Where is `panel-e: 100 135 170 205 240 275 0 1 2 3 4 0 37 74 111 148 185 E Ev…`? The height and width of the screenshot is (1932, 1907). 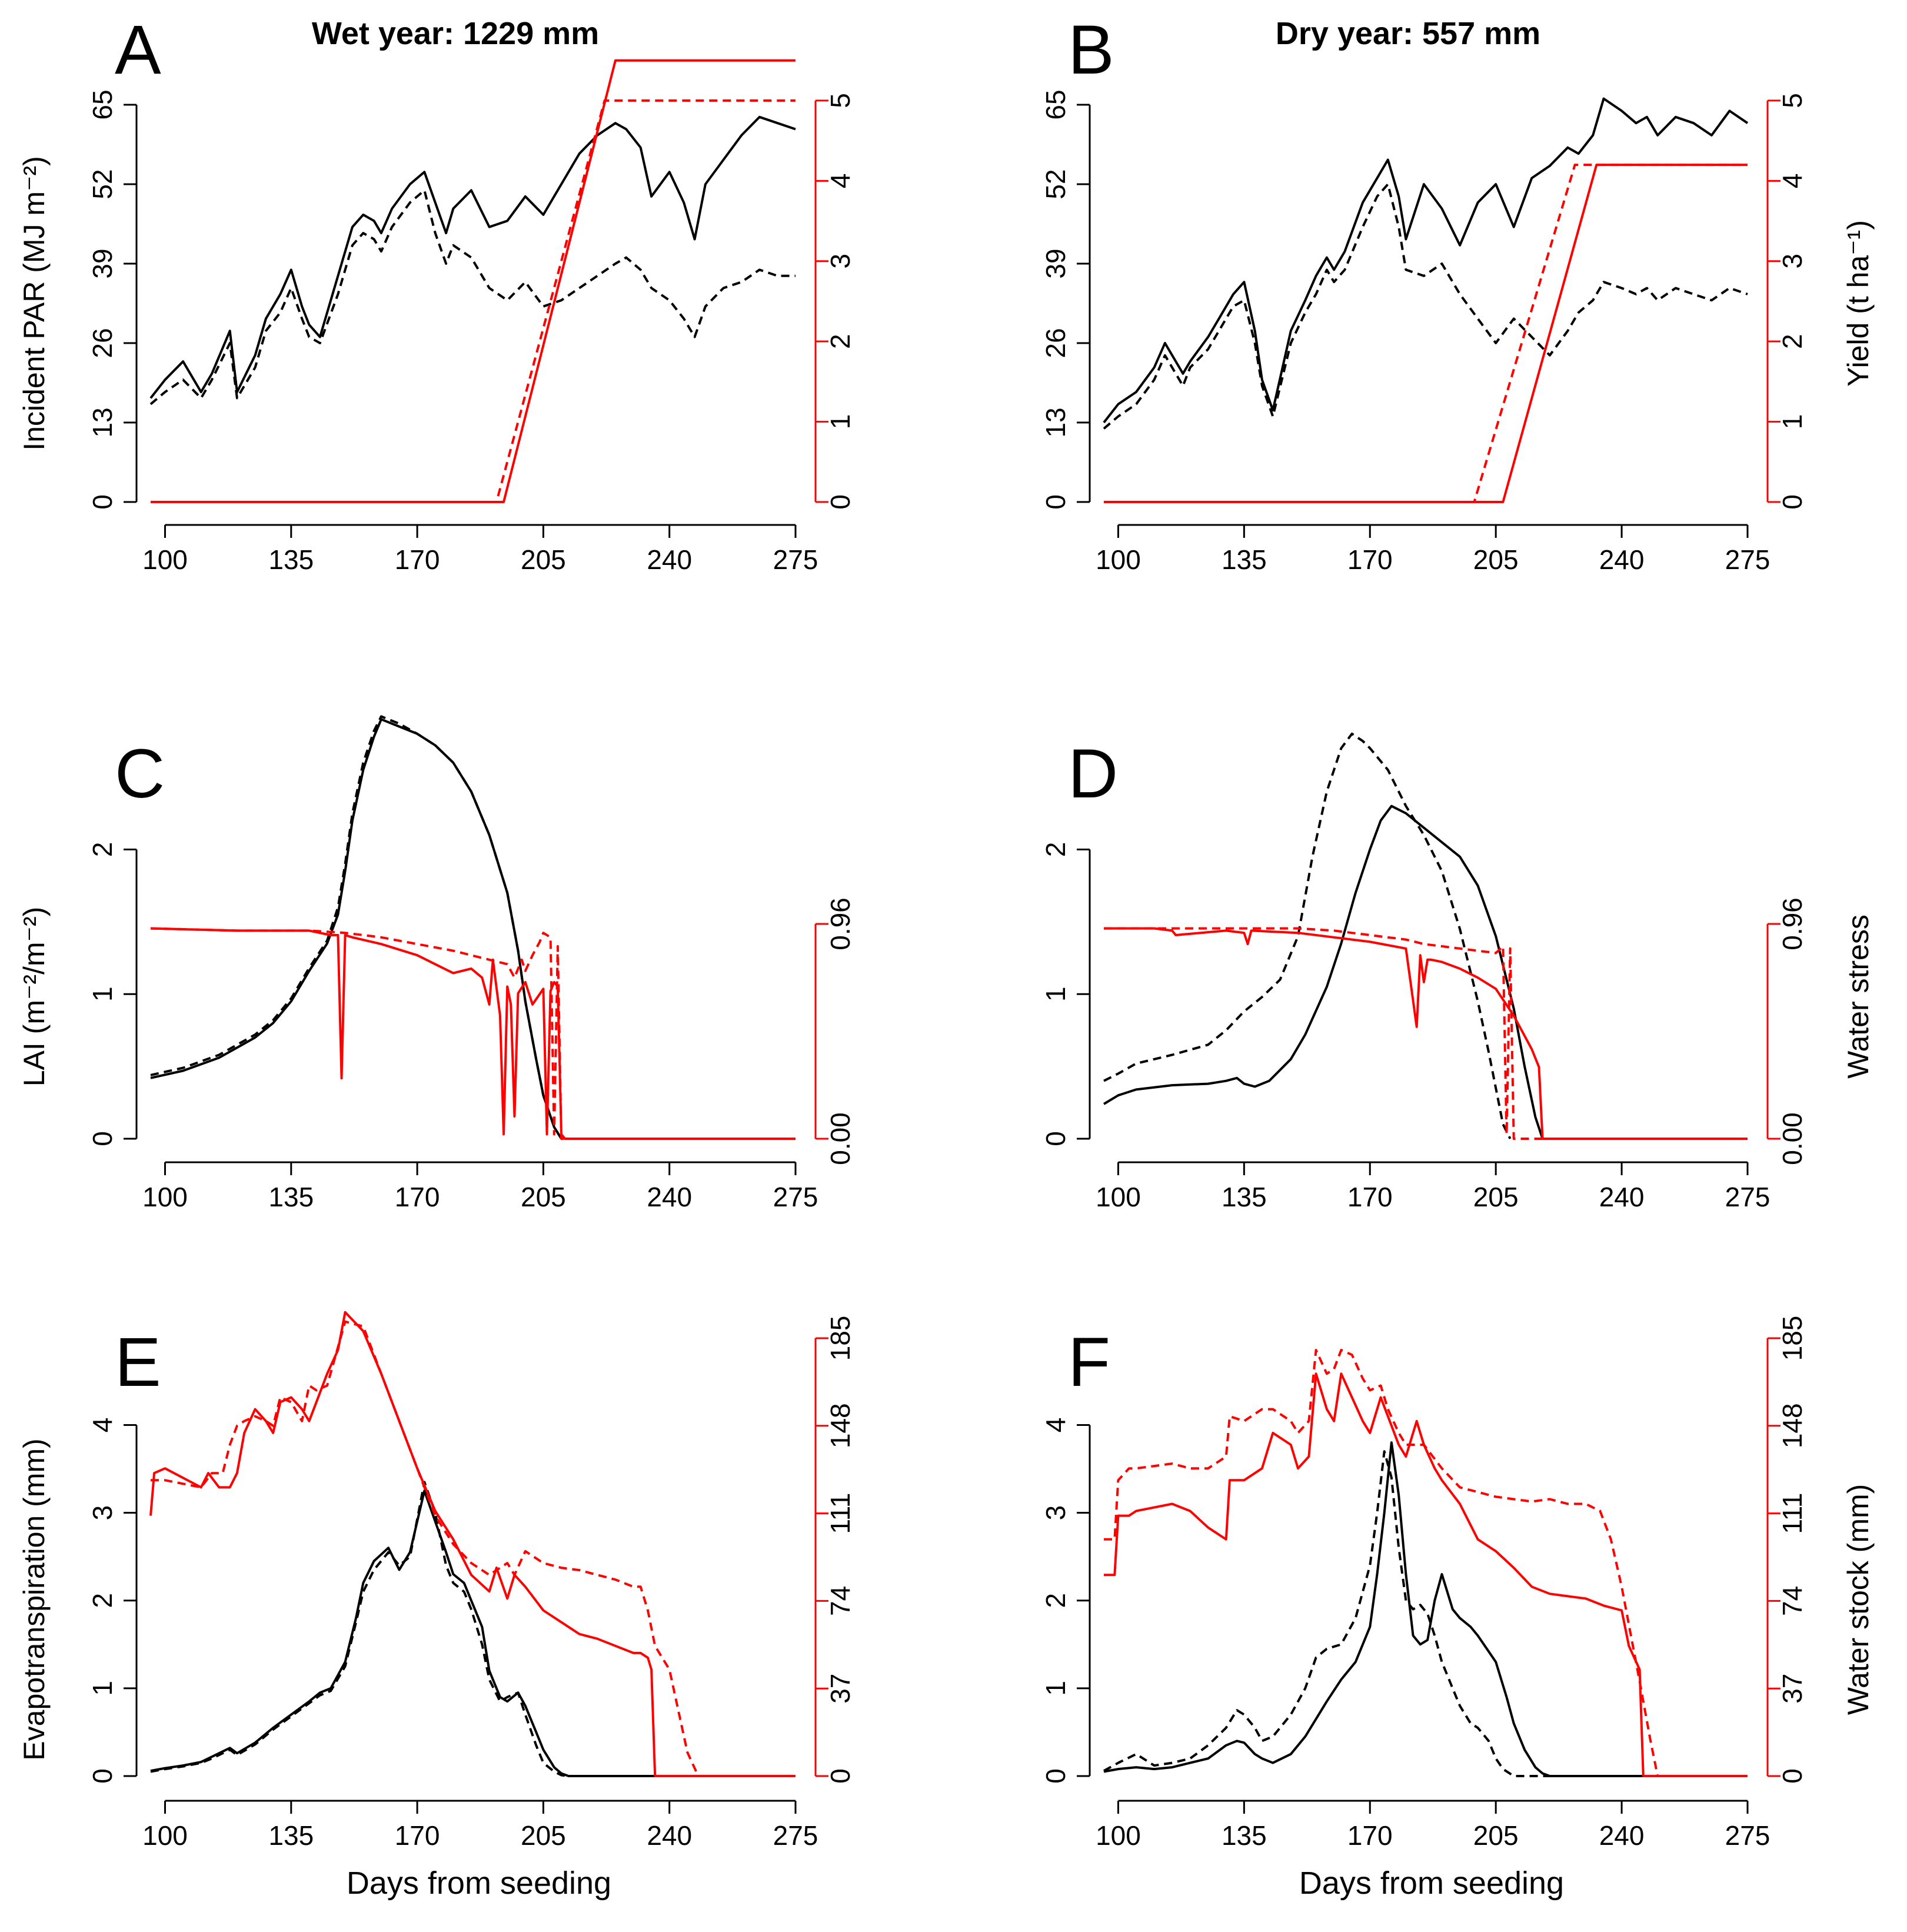
panel-e: 100 135 170 205 240 275 0 1 2 3 4 0 37 74 111 148 185 E Ev… is located at coordinates (437, 1606).